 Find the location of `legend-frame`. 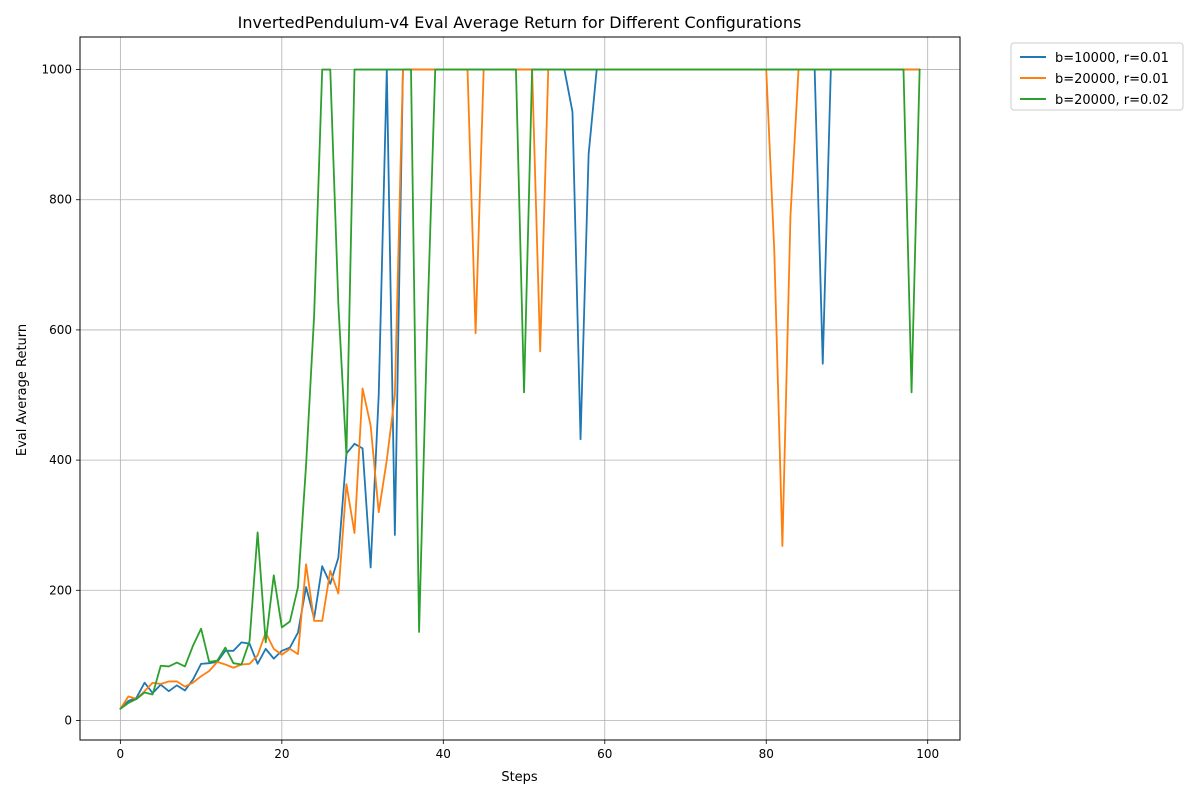

legend-frame is located at coordinates (1097, 76).